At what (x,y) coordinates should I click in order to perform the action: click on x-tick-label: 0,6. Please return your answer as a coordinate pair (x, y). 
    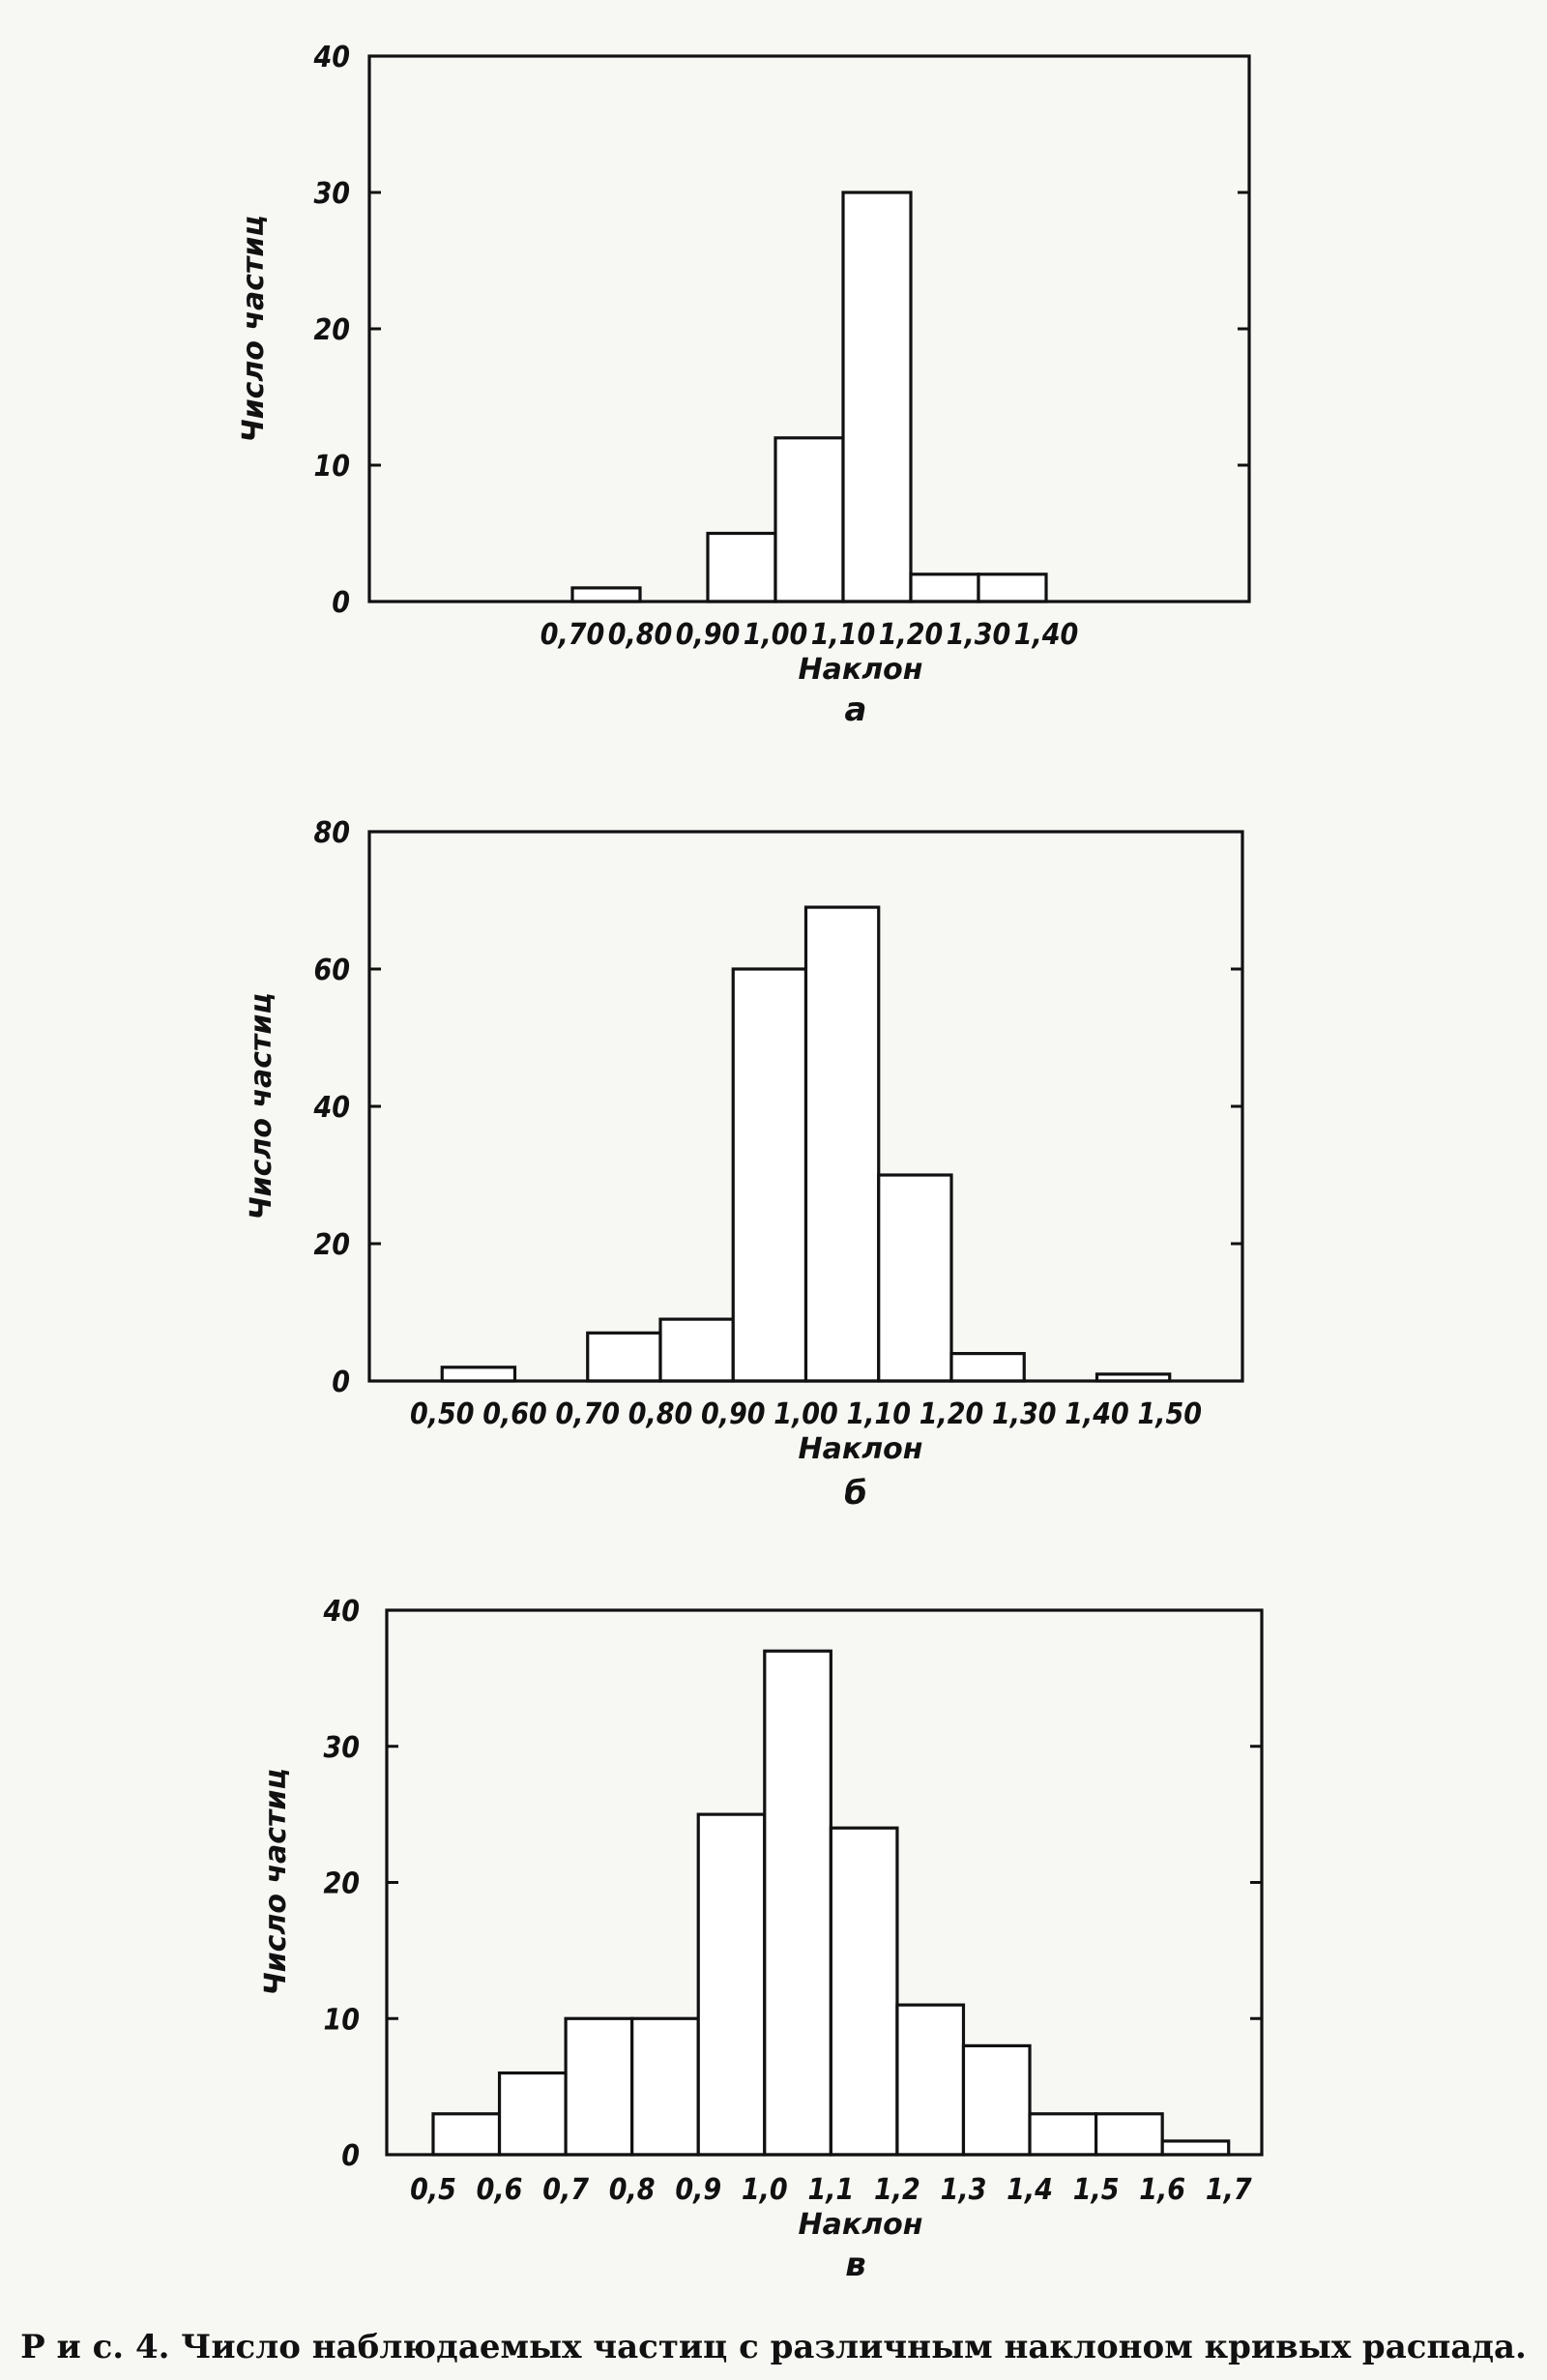
    Looking at the image, I should click on (500, 2190).